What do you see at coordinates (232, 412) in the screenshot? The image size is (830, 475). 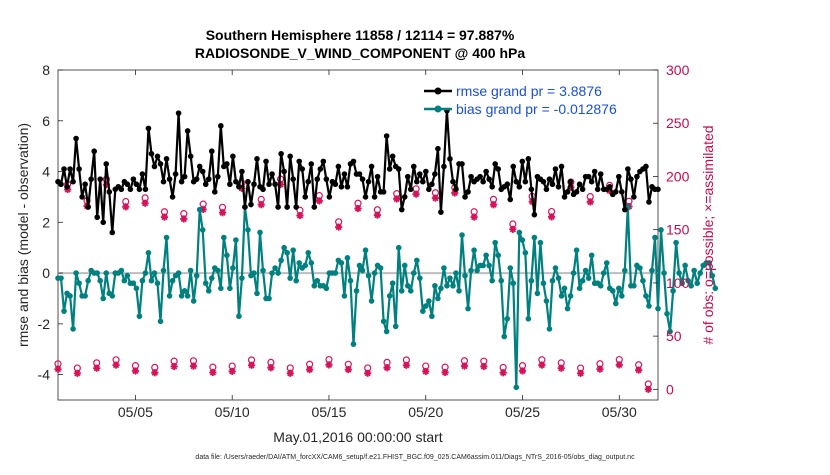 I see `x-tick-label: 05/10` at bounding box center [232, 412].